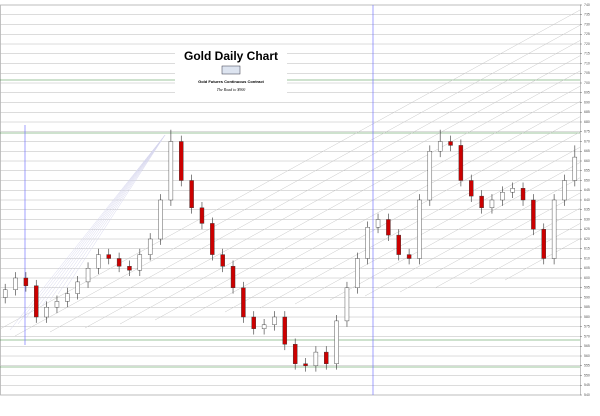 This screenshot has width=600, height=416. I want to click on y-tick-label: 705, so click(587, 73).